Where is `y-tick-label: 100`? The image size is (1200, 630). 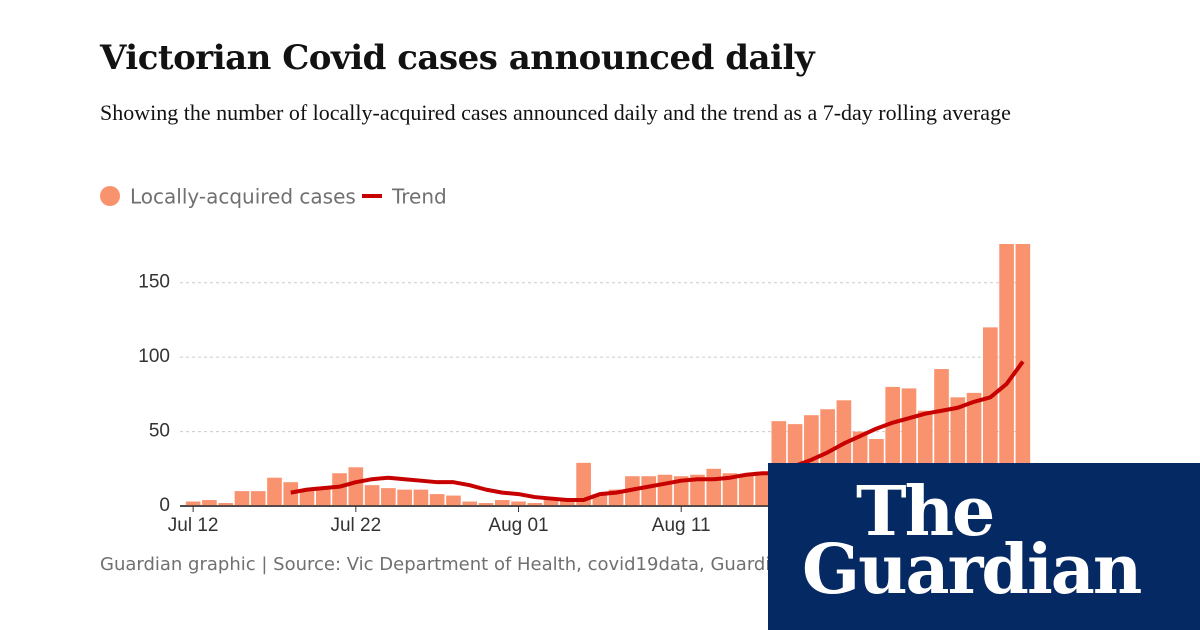
y-tick-label: 100 is located at coordinates (154, 356).